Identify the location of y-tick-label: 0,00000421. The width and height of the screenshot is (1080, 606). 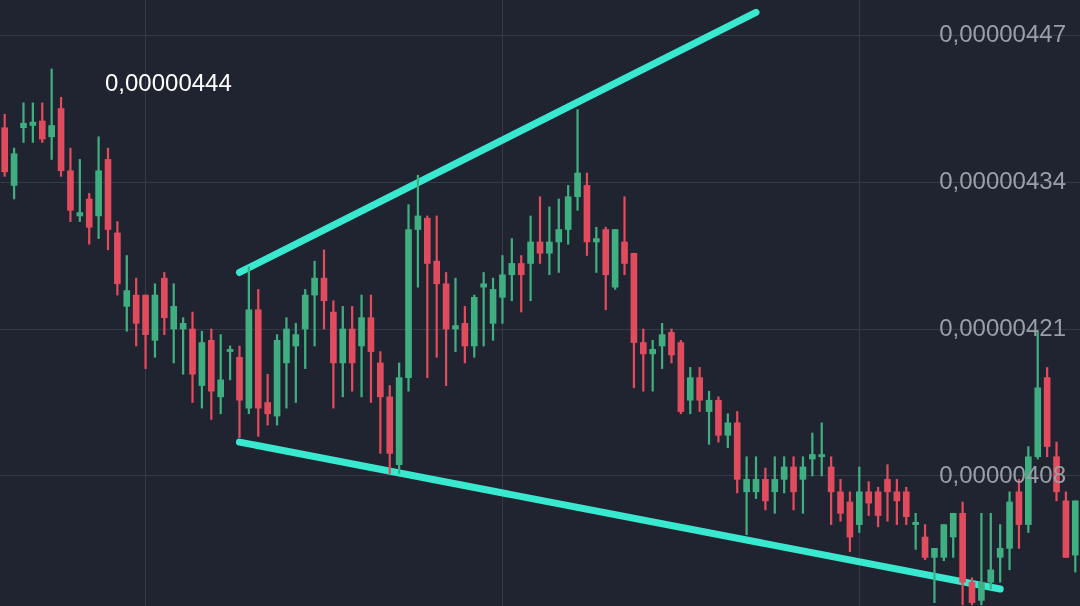
(1002, 327).